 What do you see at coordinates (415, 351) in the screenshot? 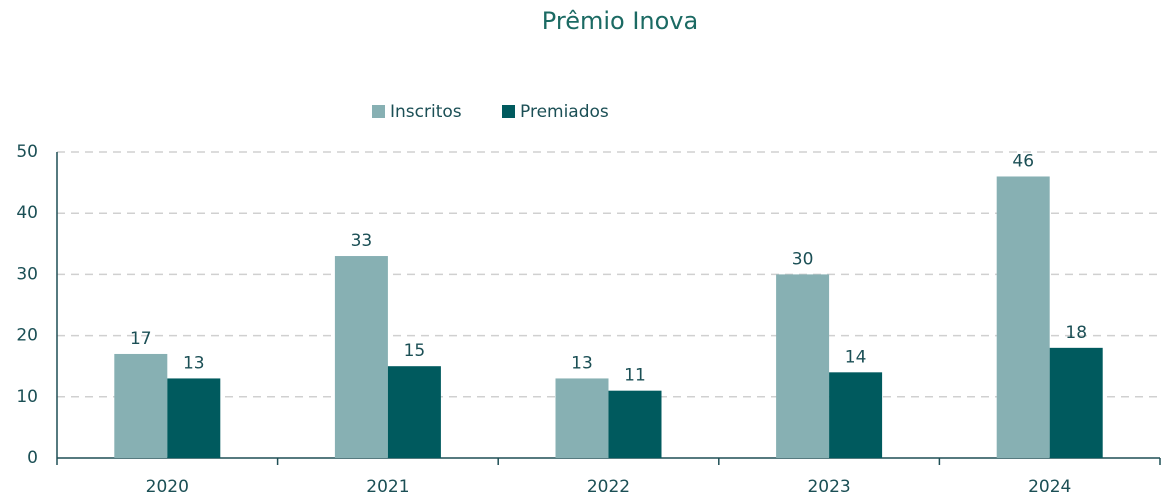
I see `data-label: 15` at bounding box center [415, 351].